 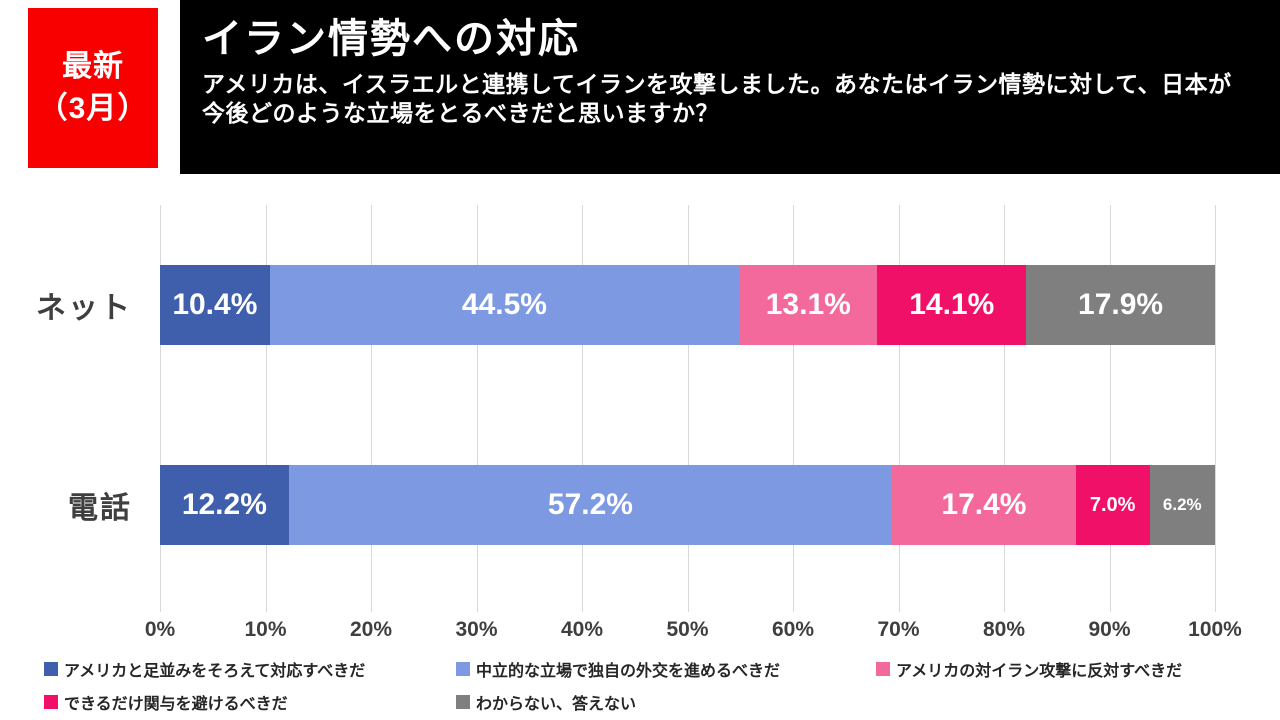 I want to click on x-axis-tick: 0%, so click(x=160, y=629).